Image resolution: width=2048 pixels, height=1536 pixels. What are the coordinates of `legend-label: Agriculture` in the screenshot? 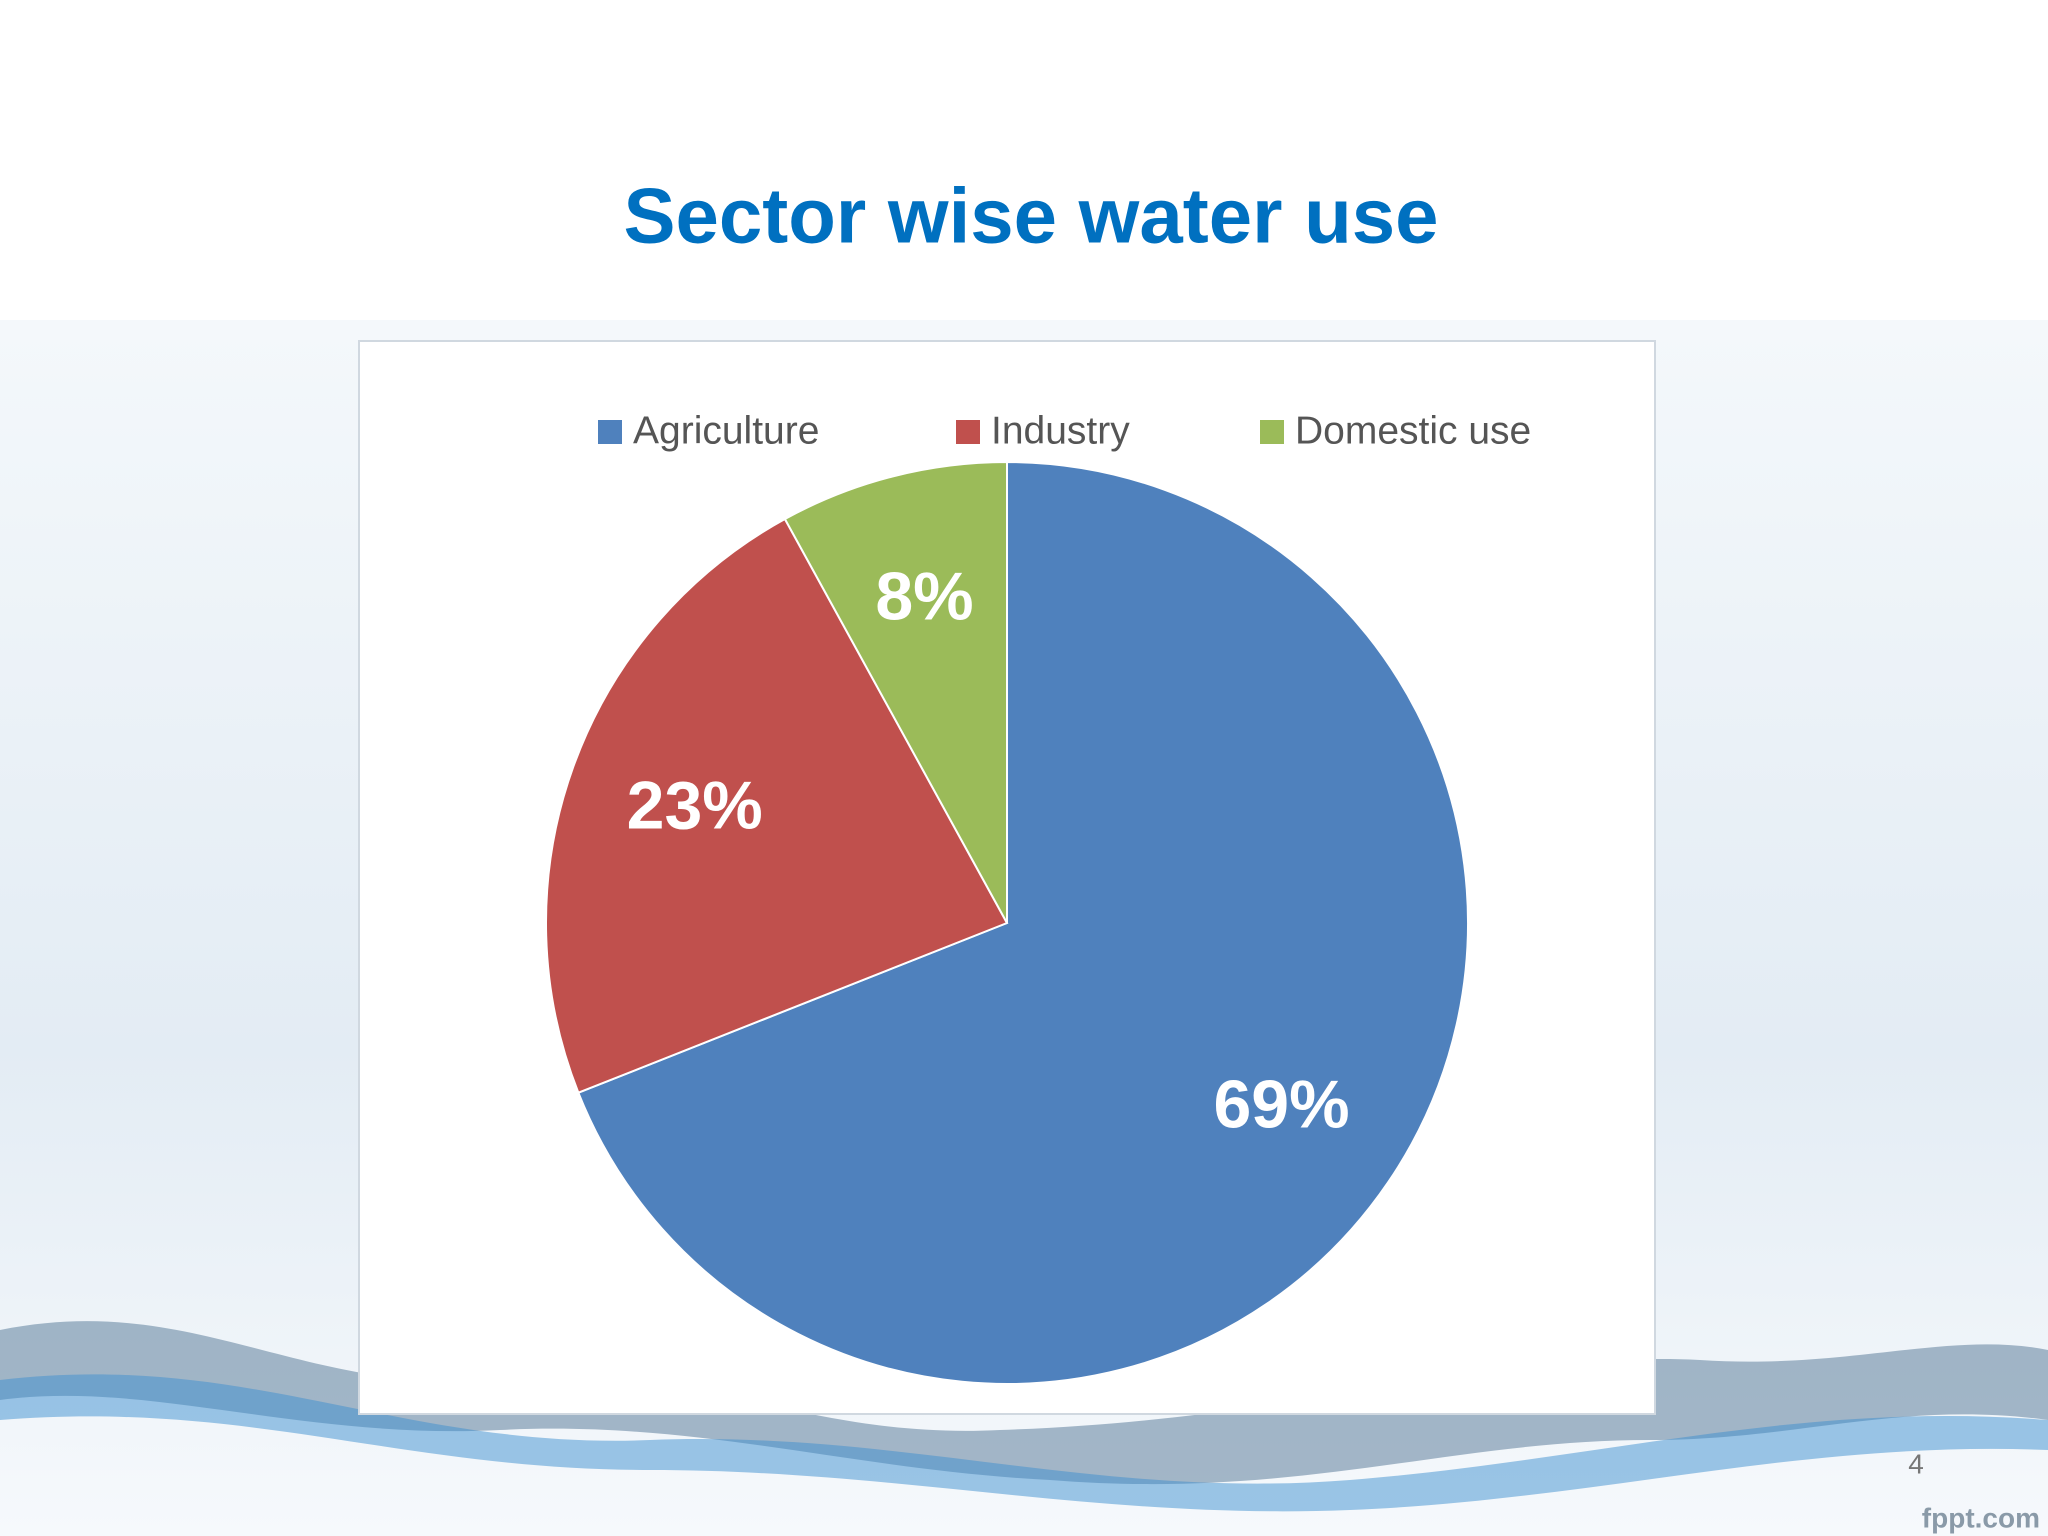 It's located at (726, 430).